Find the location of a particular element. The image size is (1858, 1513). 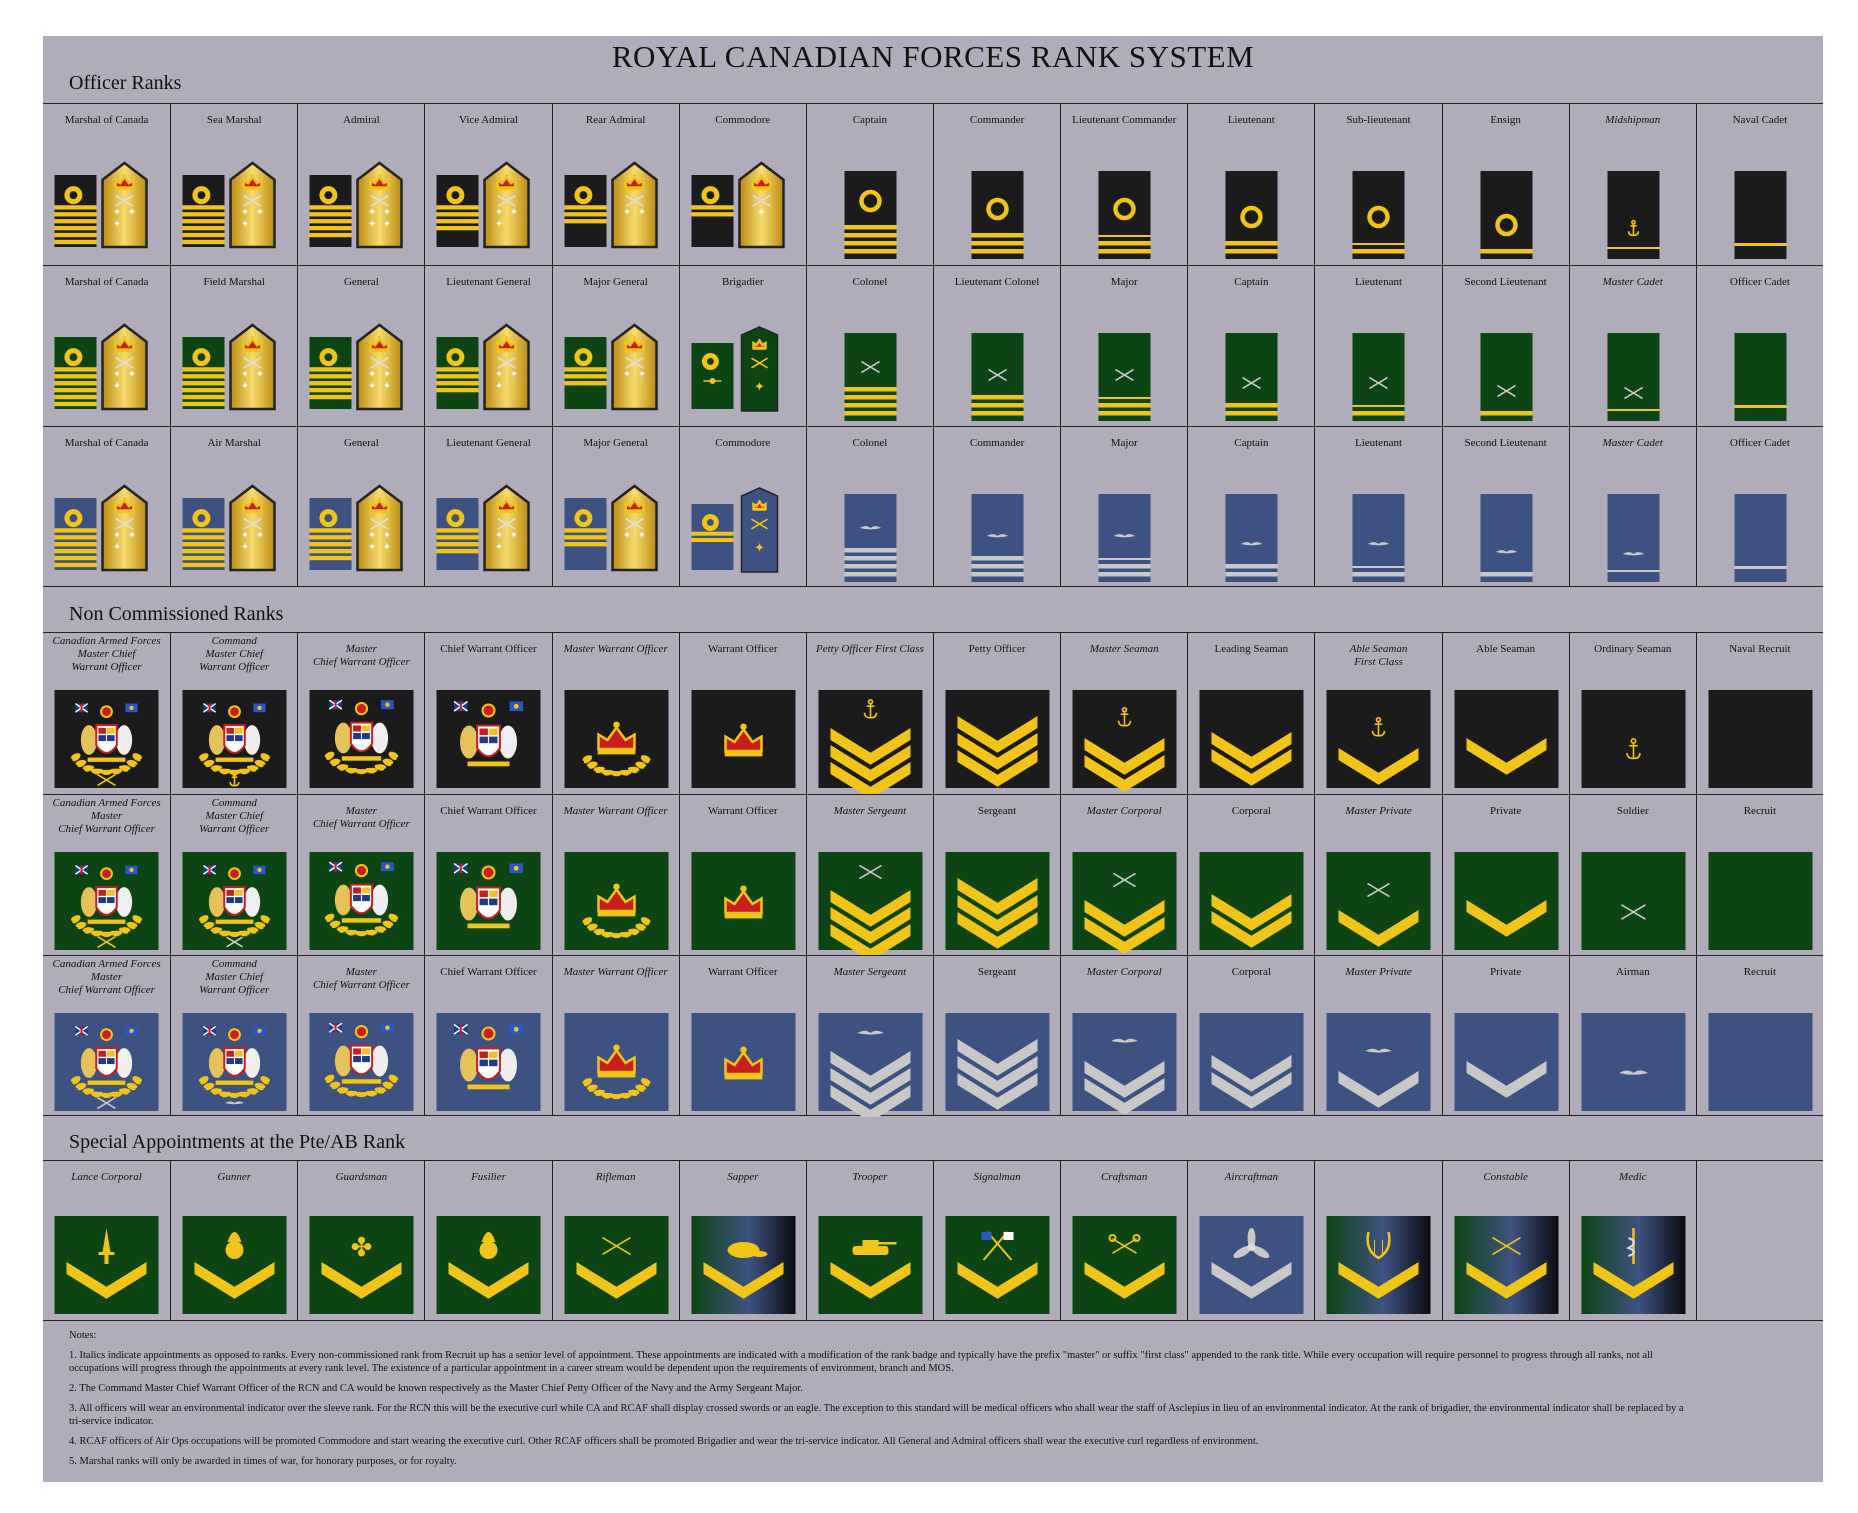

master-warrant-officer-insignia-icon is located at coordinates (616, 739).